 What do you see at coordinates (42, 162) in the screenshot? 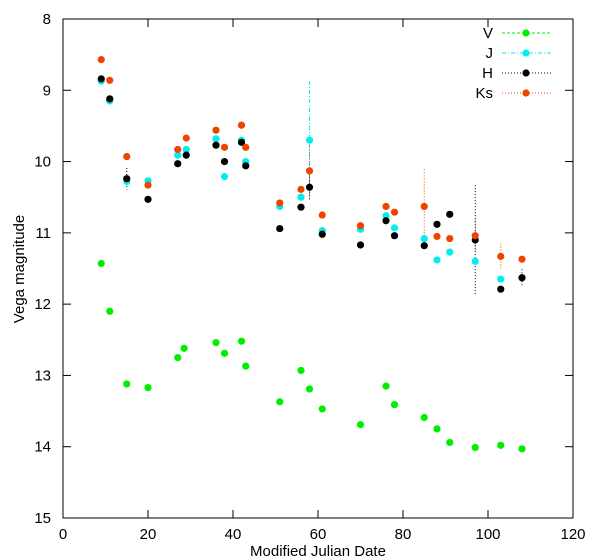
I see `y-tick-label: 10` at bounding box center [42, 162].